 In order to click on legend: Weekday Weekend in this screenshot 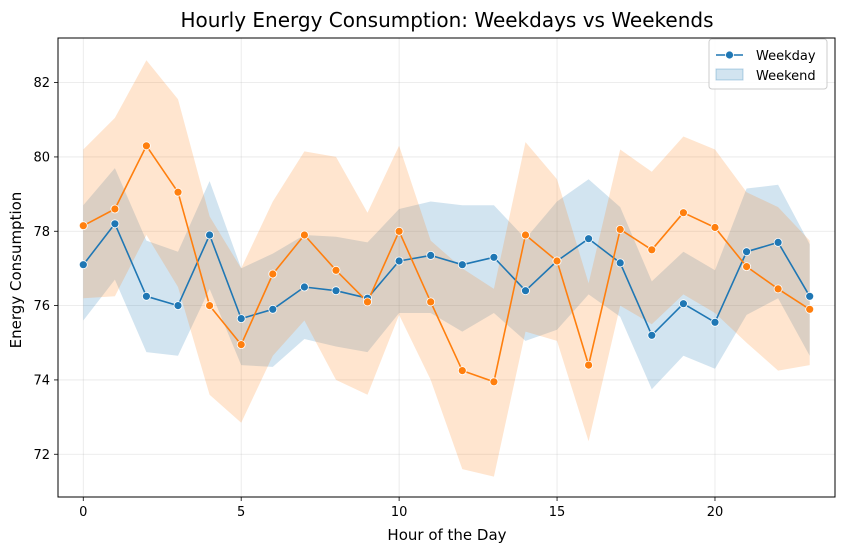, I will do `click(768, 64)`.